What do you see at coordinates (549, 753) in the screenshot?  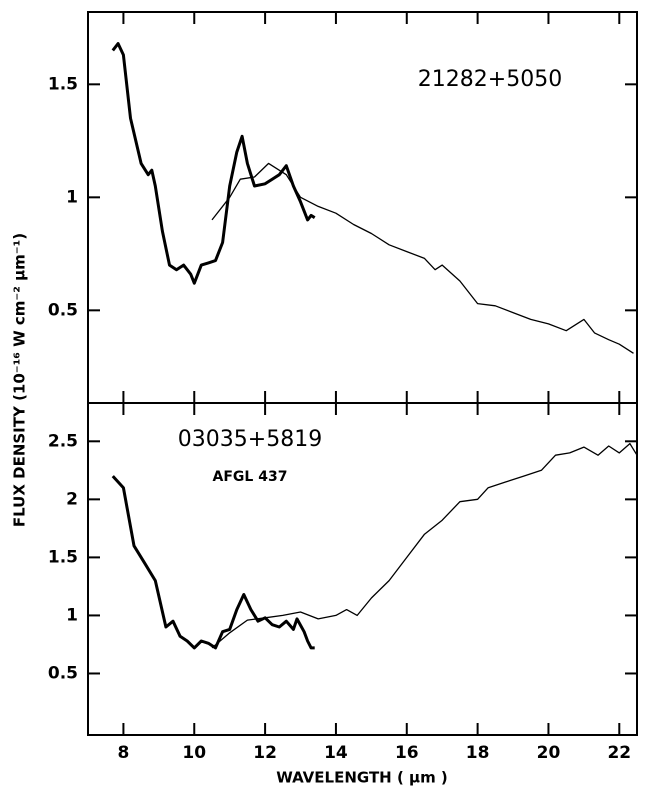 I see `x-tick-label: 20` at bounding box center [549, 753].